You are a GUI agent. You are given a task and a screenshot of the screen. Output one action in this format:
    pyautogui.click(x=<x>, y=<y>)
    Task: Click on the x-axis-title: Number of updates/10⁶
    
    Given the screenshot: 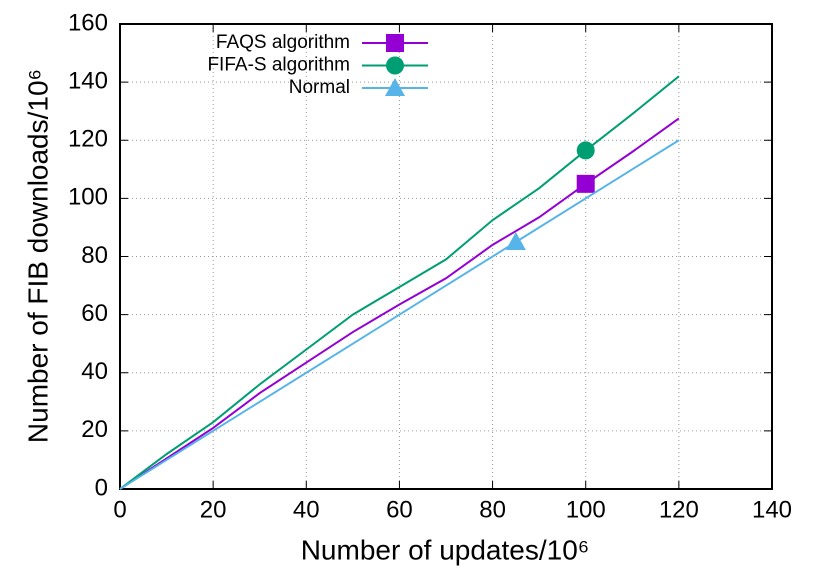 What is the action you would take?
    pyautogui.click(x=445, y=549)
    